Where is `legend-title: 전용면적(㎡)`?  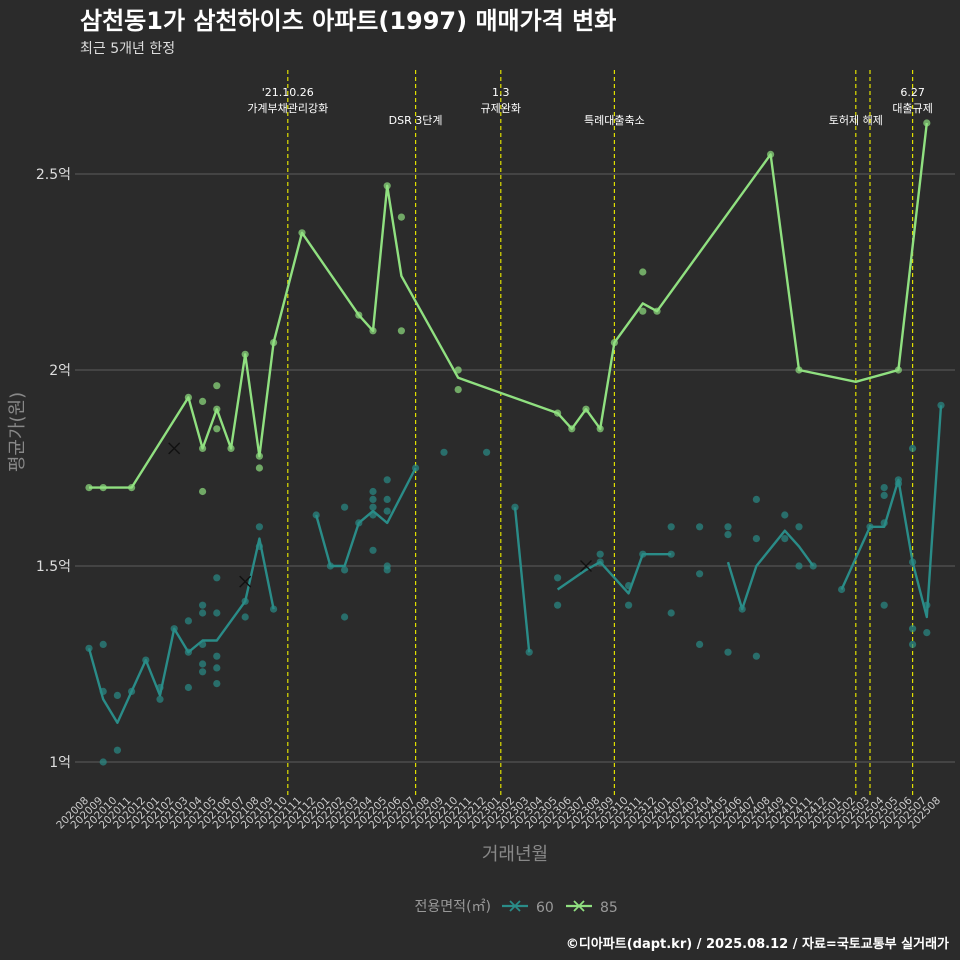
legend-title: 전용면적(㎡) is located at coordinates (453, 907).